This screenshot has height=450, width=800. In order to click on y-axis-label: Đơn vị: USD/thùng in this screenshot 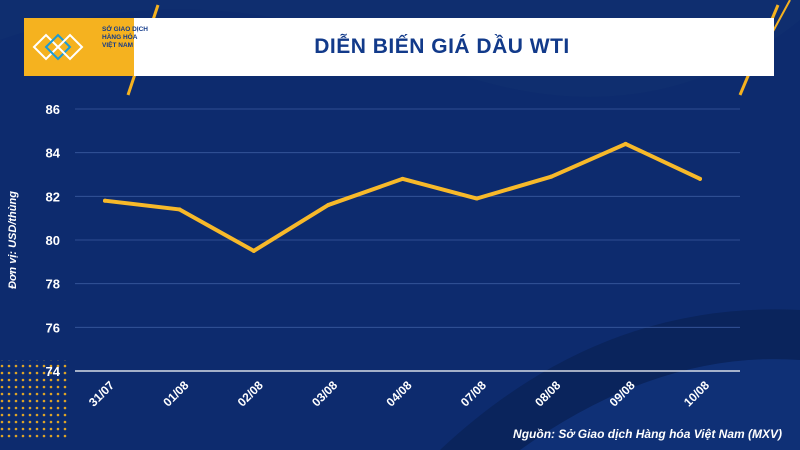, I will do `click(13, 240)`.